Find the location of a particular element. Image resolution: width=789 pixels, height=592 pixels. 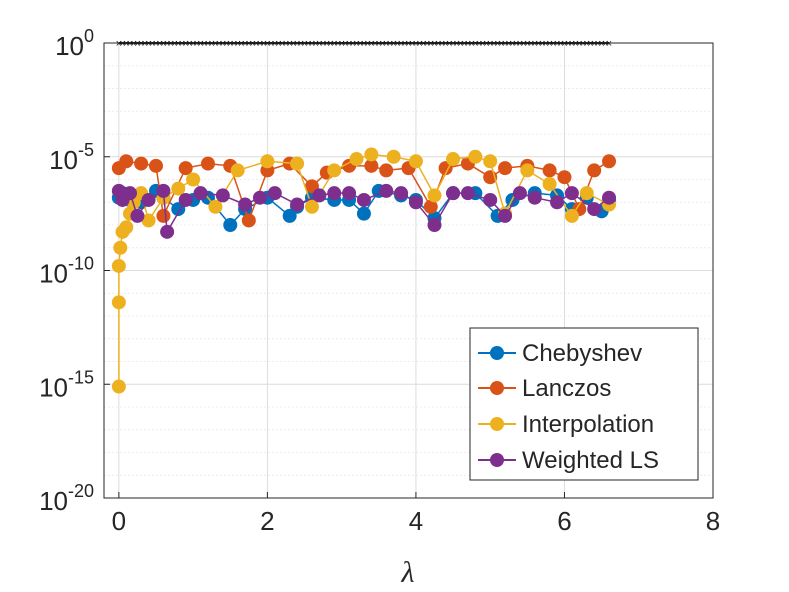

series-weighted-ls is located at coordinates (364, 211).